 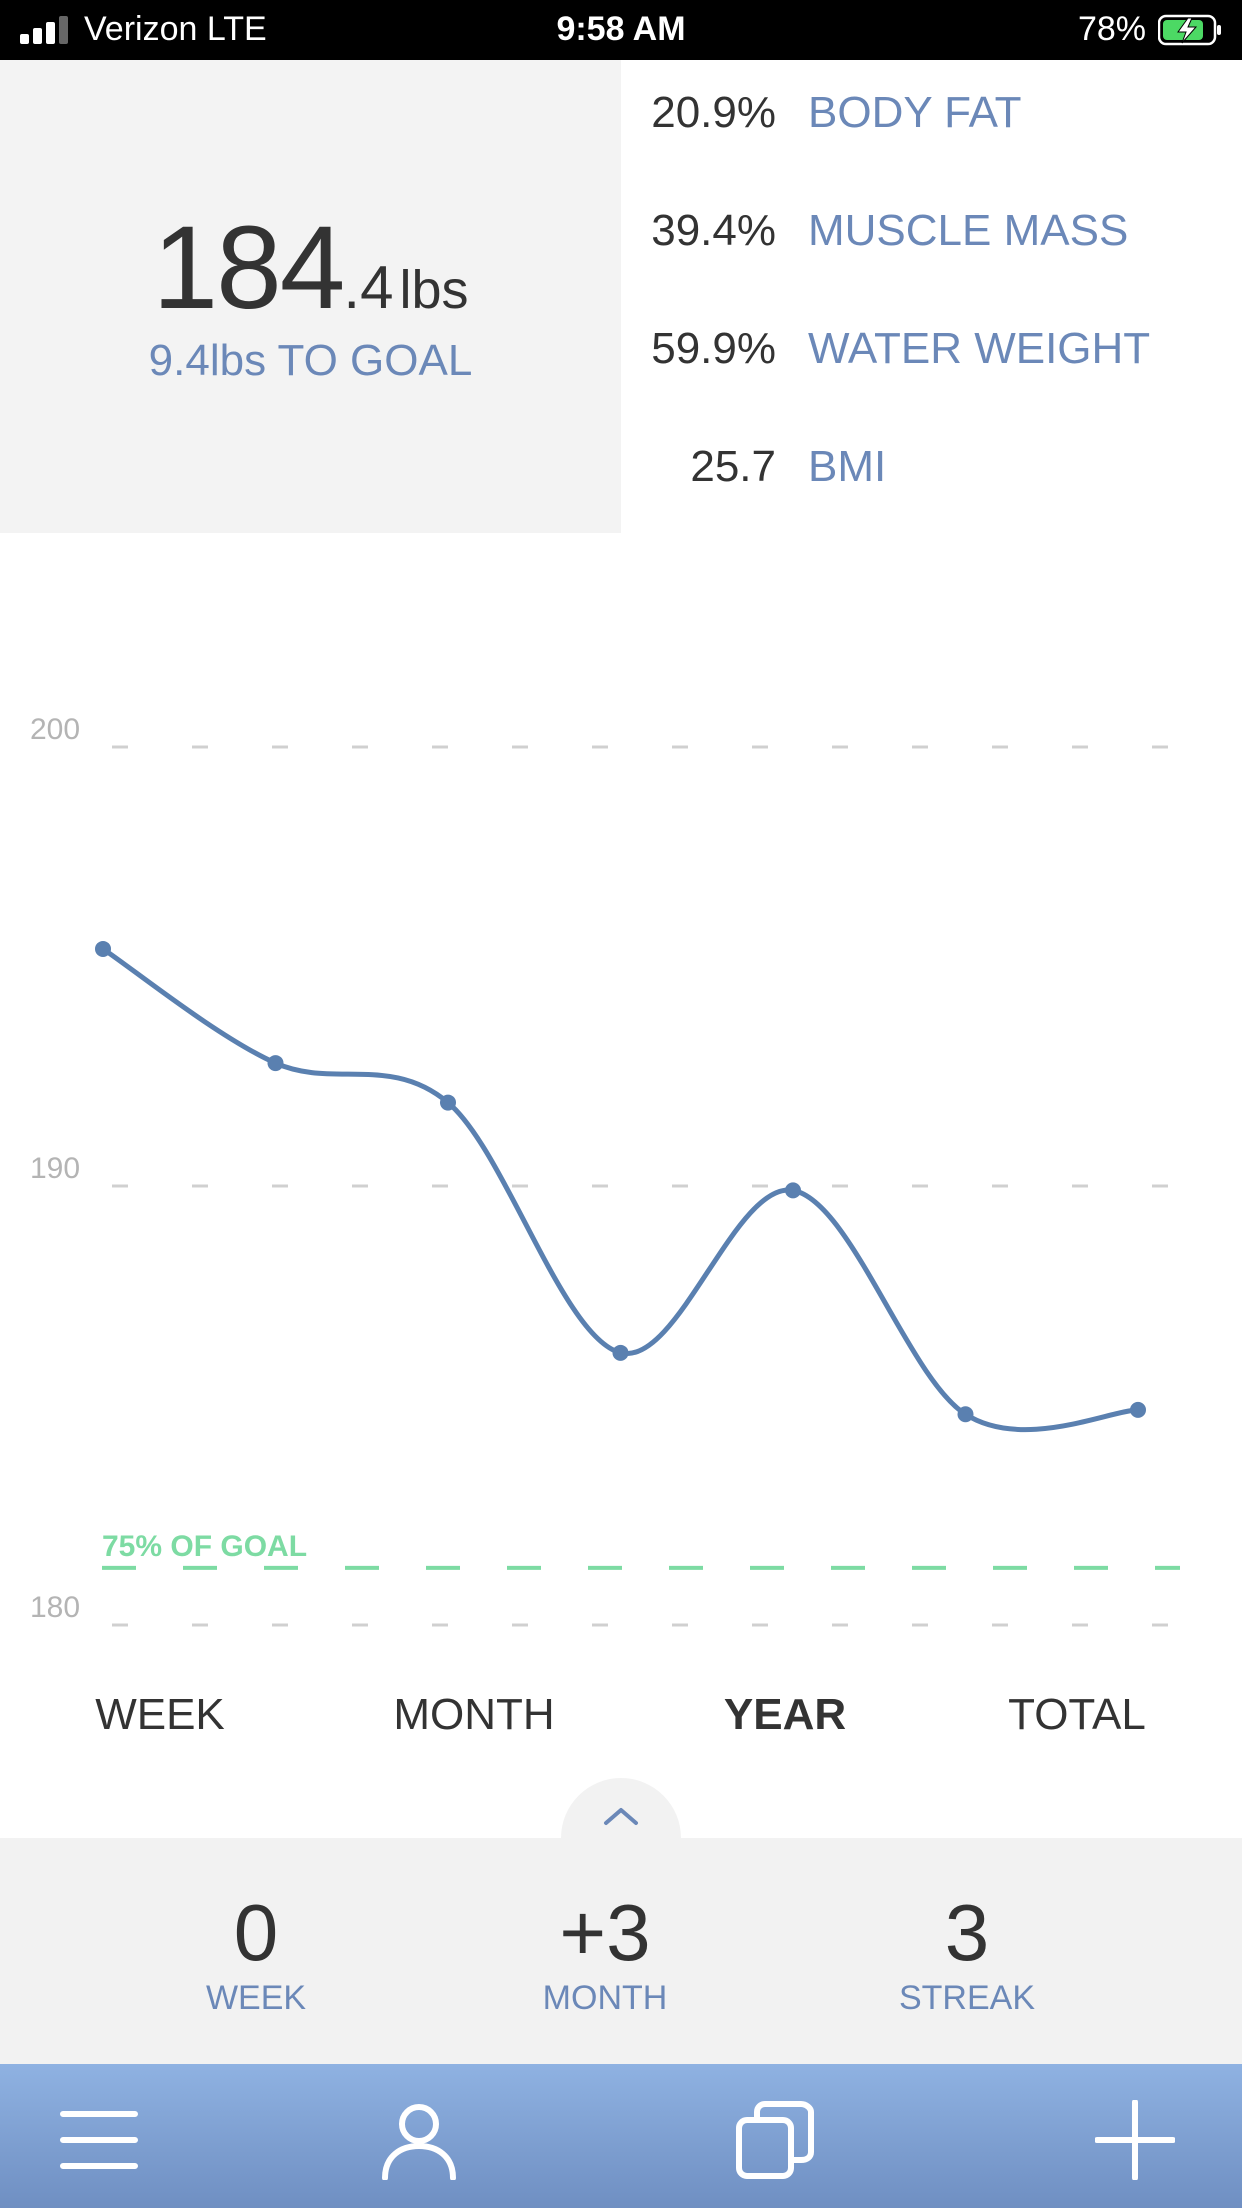 What do you see at coordinates (256, 1998) in the screenshot?
I see `stat-label: WEEK` at bounding box center [256, 1998].